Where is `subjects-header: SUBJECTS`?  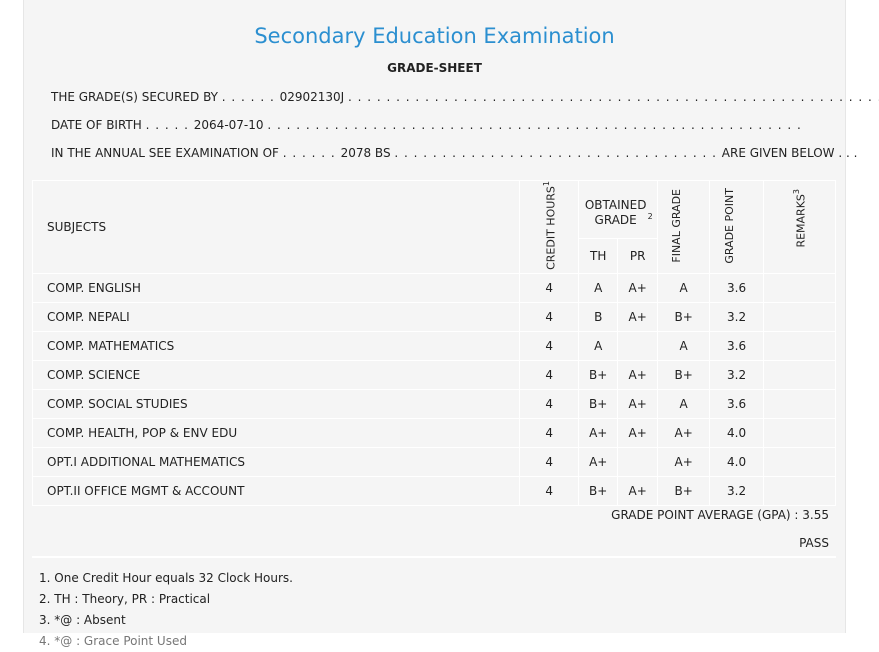
subjects-header: SUBJECTS is located at coordinates (276, 227).